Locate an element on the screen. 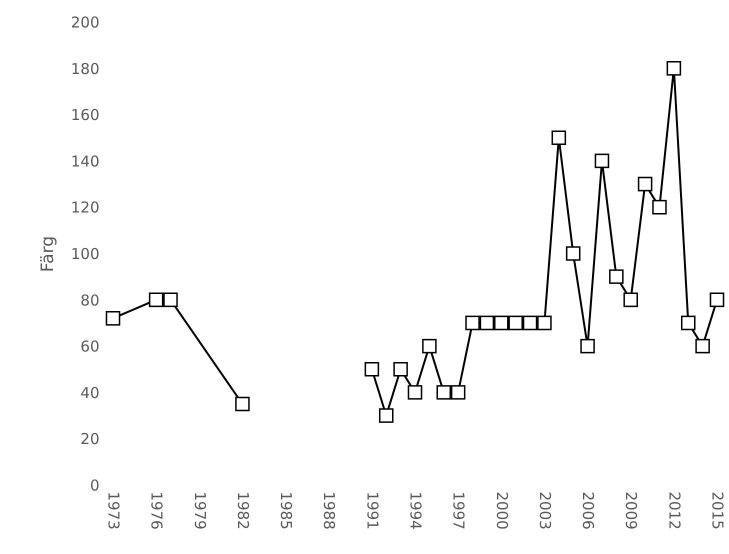 Image resolution: width=729 pixels, height=554 pixels. x-tick-label: 1991 is located at coordinates (372, 511).